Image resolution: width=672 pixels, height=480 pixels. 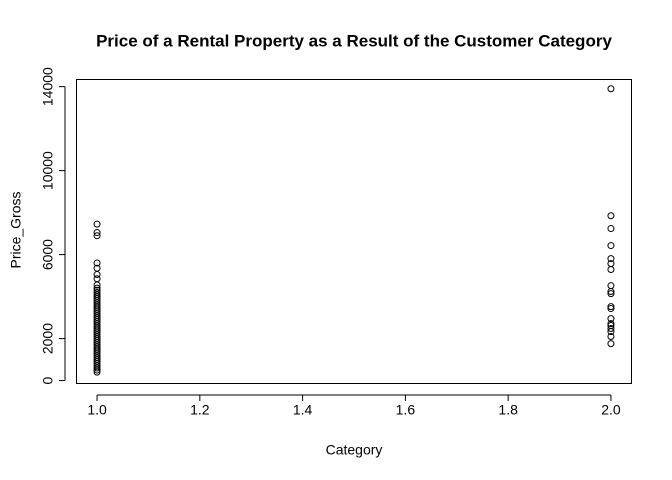 I want to click on y-tick-label: 2000, so click(x=48, y=338).